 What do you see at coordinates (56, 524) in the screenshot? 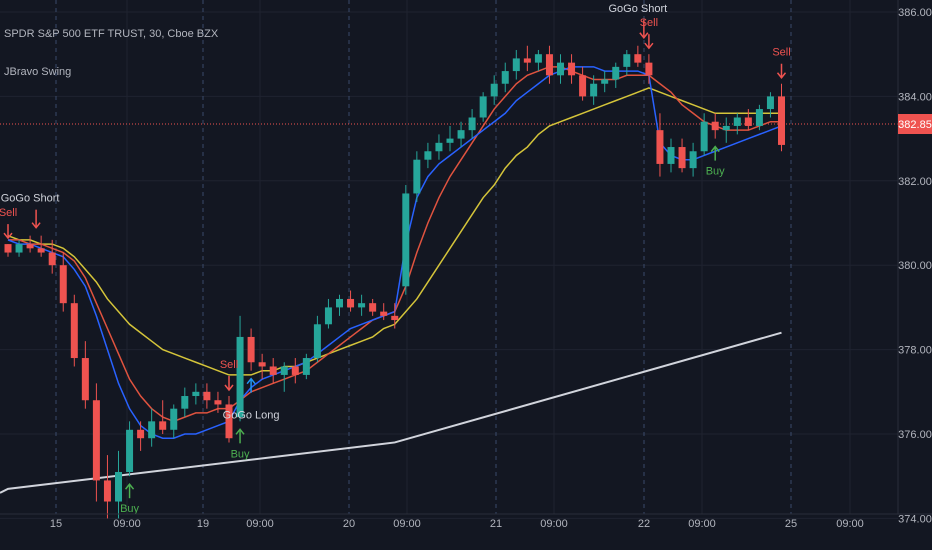
I see `time-tick-label: 15` at bounding box center [56, 524].